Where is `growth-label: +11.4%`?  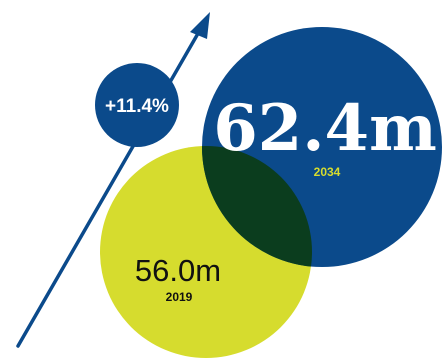
growth-label: +11.4% is located at coordinates (137, 106).